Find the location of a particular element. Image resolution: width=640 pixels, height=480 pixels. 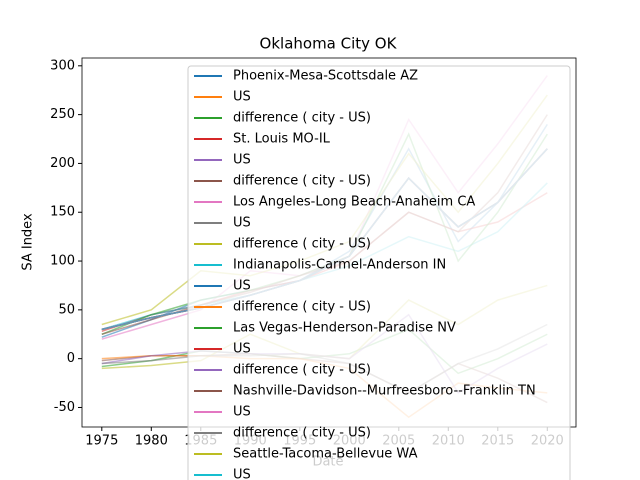

chart-title: Oklahoma City OK is located at coordinates (329, 44).